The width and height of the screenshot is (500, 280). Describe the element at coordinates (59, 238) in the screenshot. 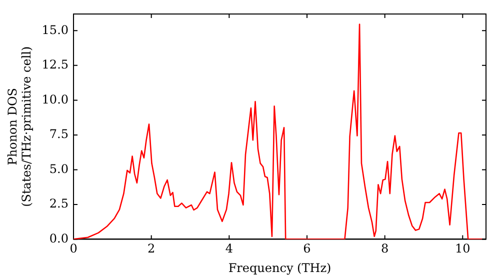

I see `y-tick-label: 0.0` at that location.